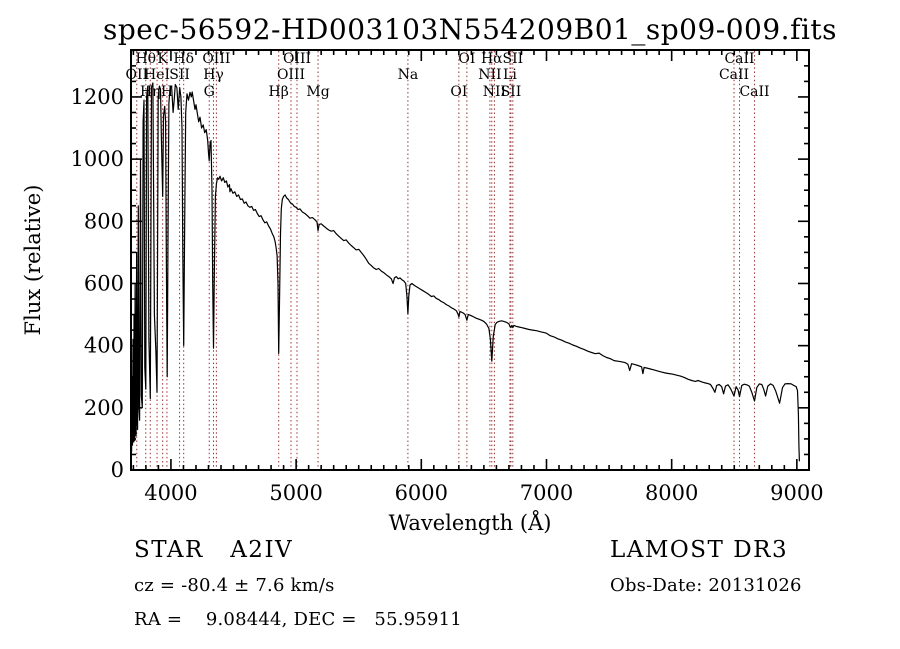 This screenshot has height=649, width=900. Describe the element at coordinates (706, 585) in the screenshot. I see `obs-date: Obs-Date: 20131026` at that location.